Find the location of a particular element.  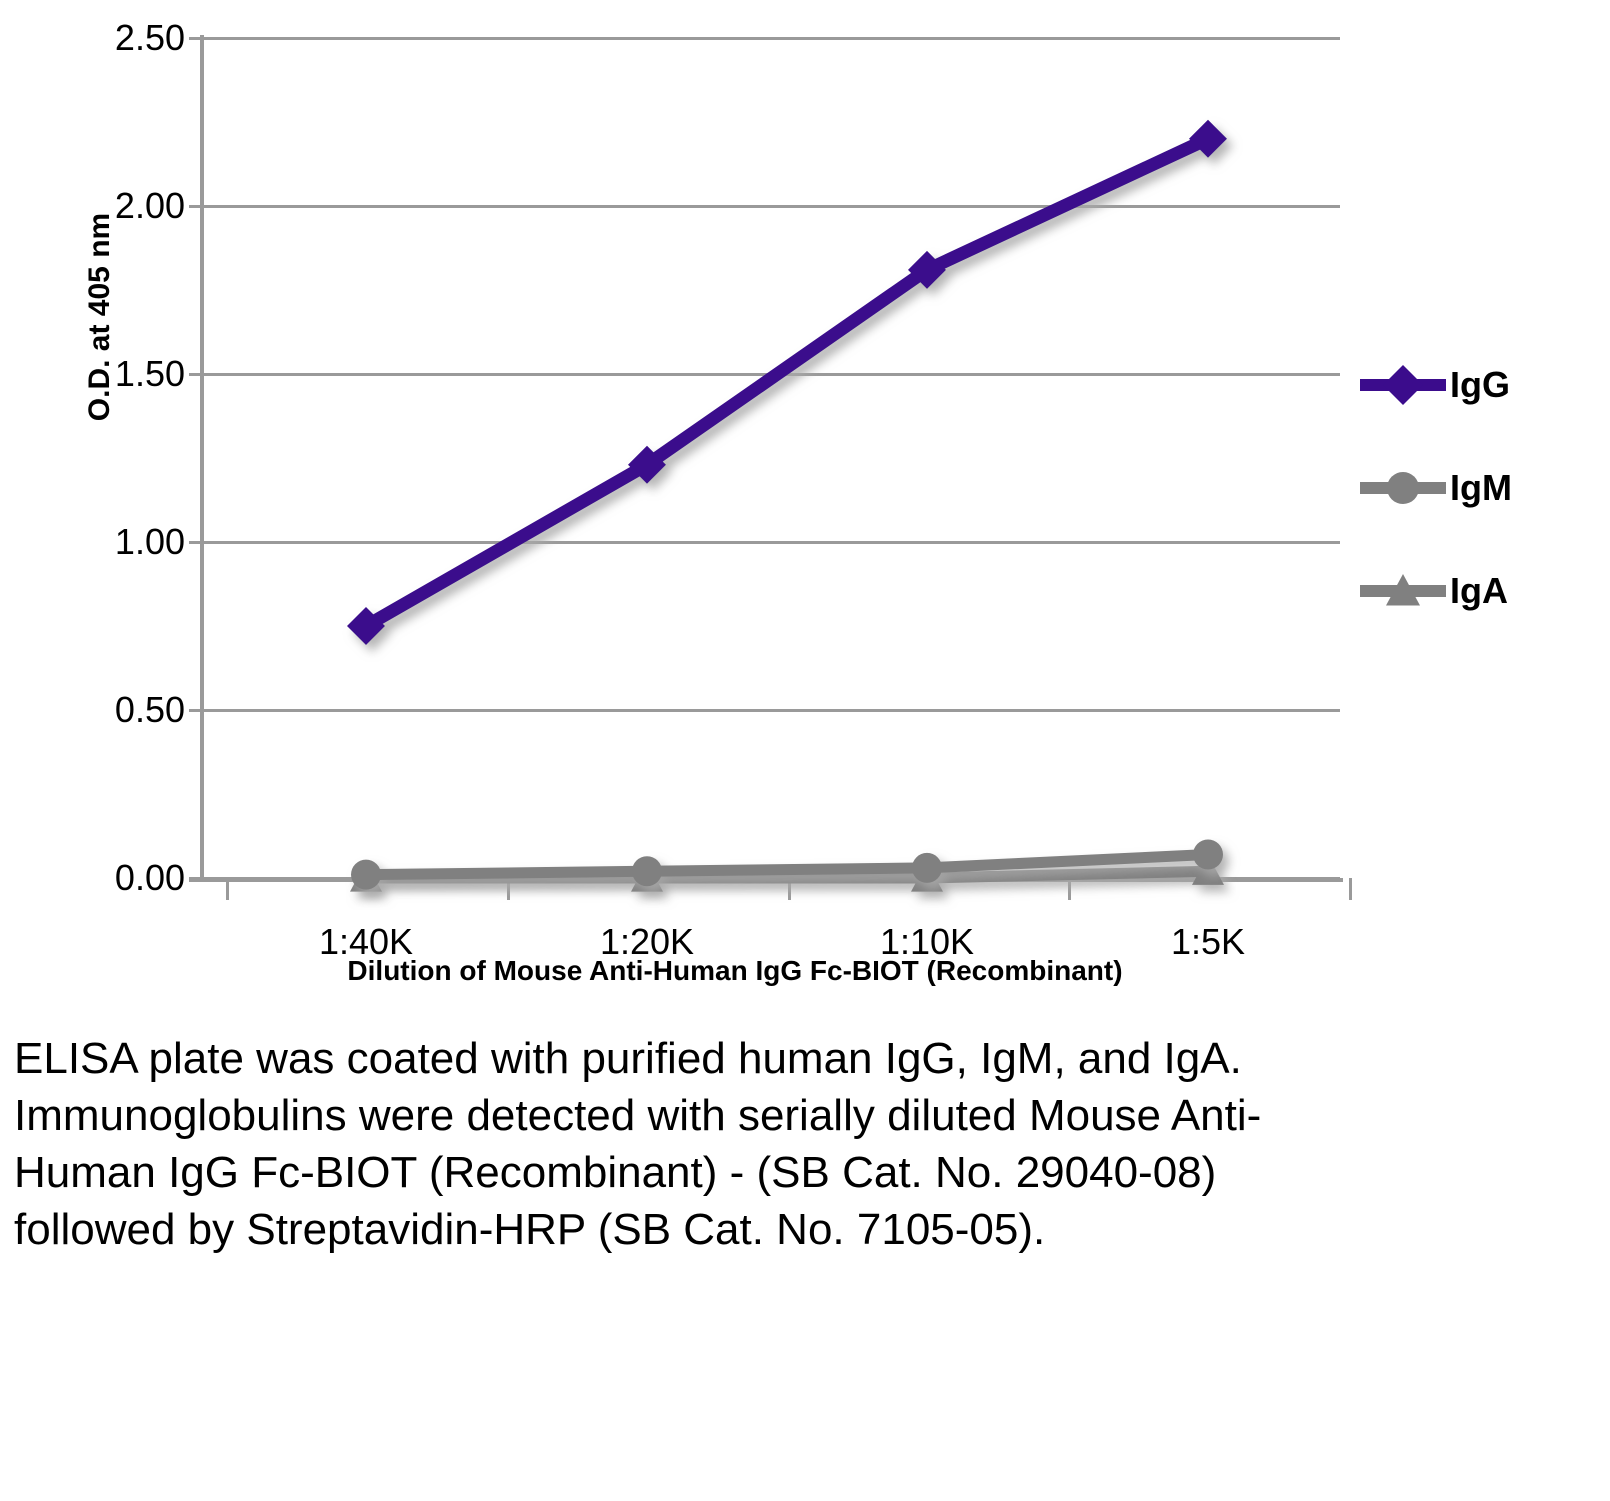

legend-swatch-circle-icon is located at coordinates (1403, 488).